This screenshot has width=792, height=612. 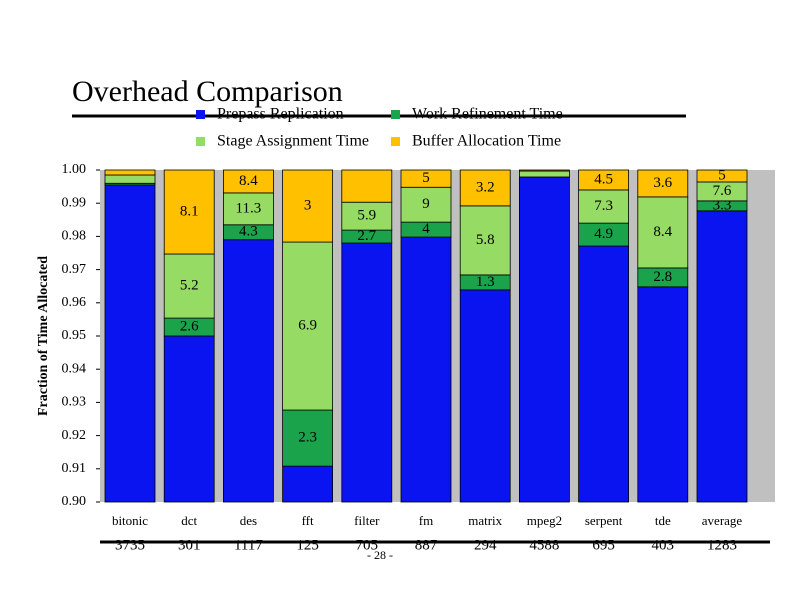 What do you see at coordinates (74, 202) in the screenshot?
I see `y-tick-label: 0.99` at bounding box center [74, 202].